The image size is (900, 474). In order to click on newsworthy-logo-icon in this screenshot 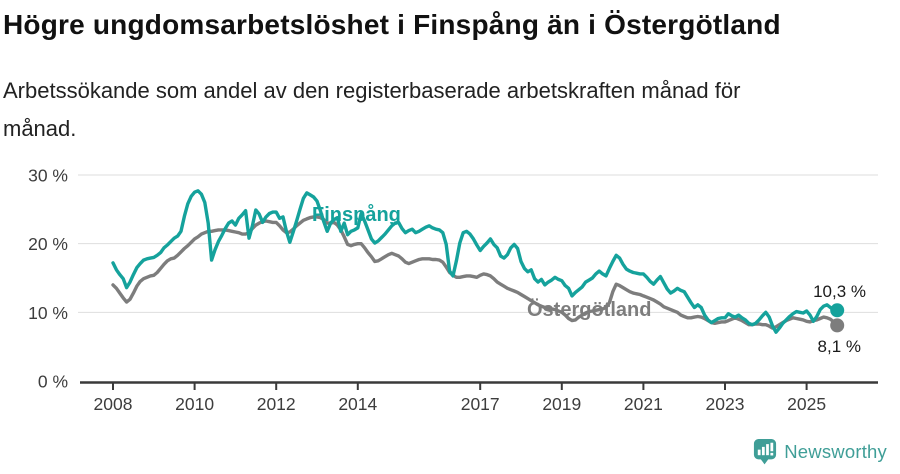, I will do `click(765, 452)`.